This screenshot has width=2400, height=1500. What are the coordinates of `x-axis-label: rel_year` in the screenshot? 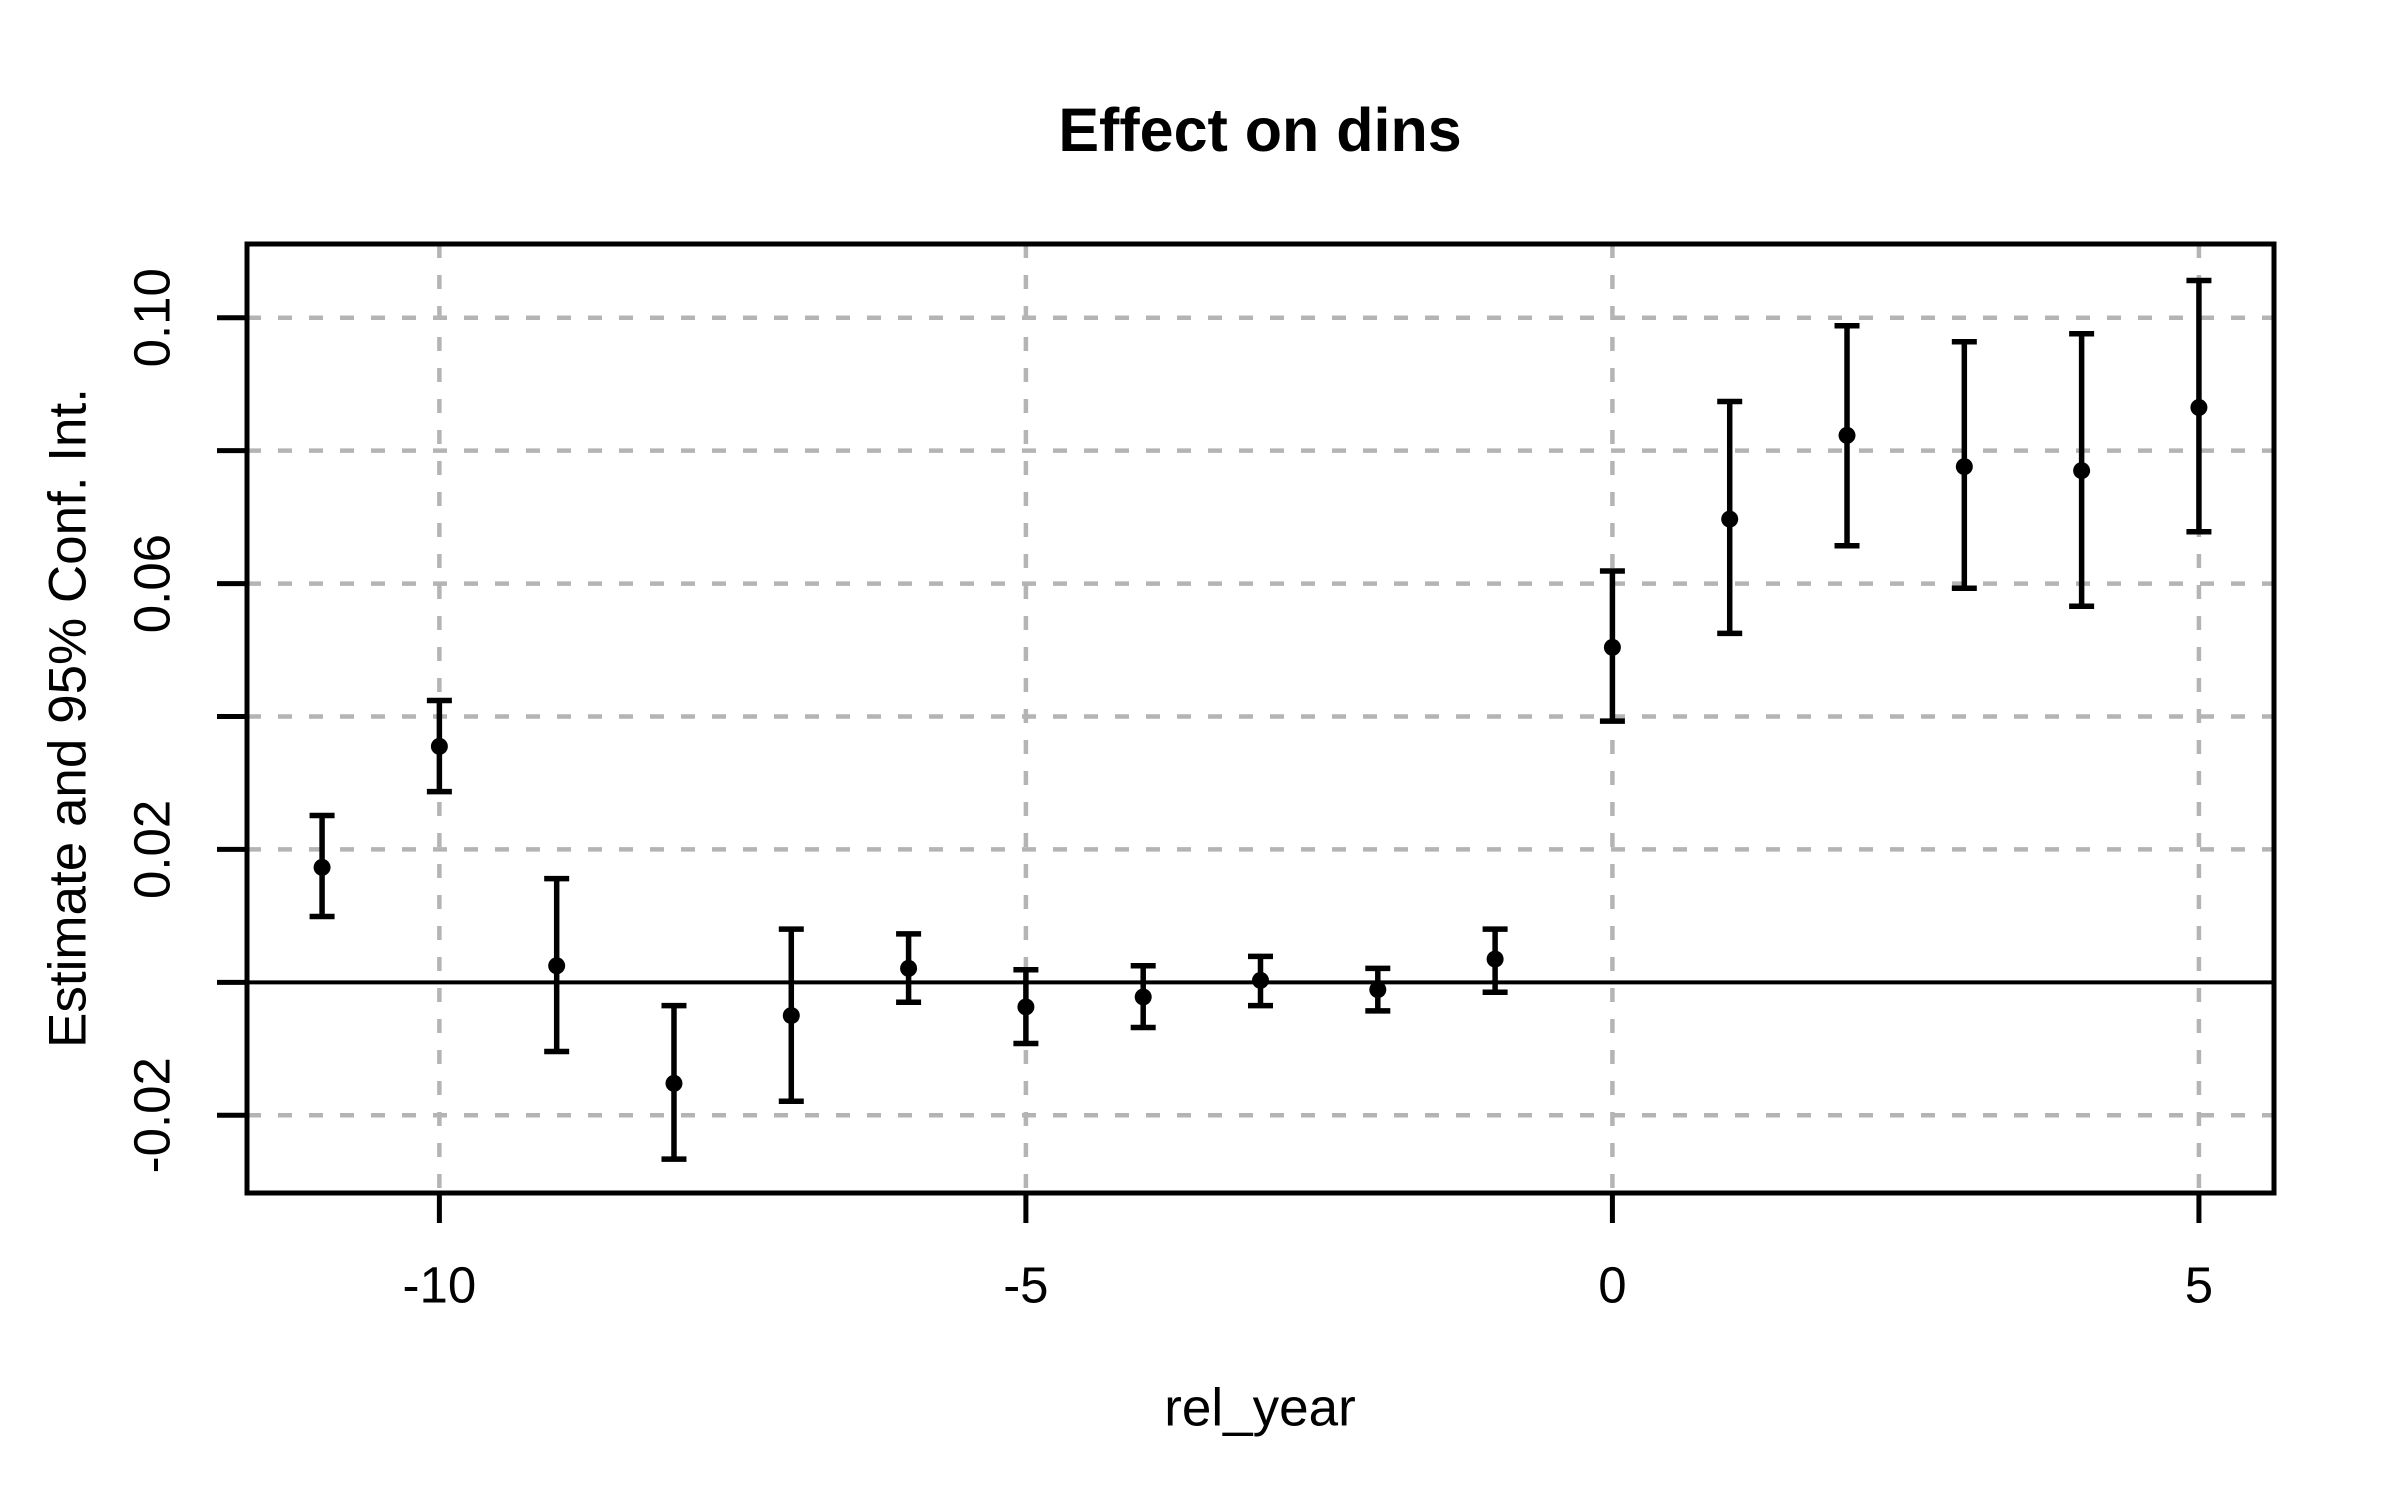 It's located at (1259, 1408).